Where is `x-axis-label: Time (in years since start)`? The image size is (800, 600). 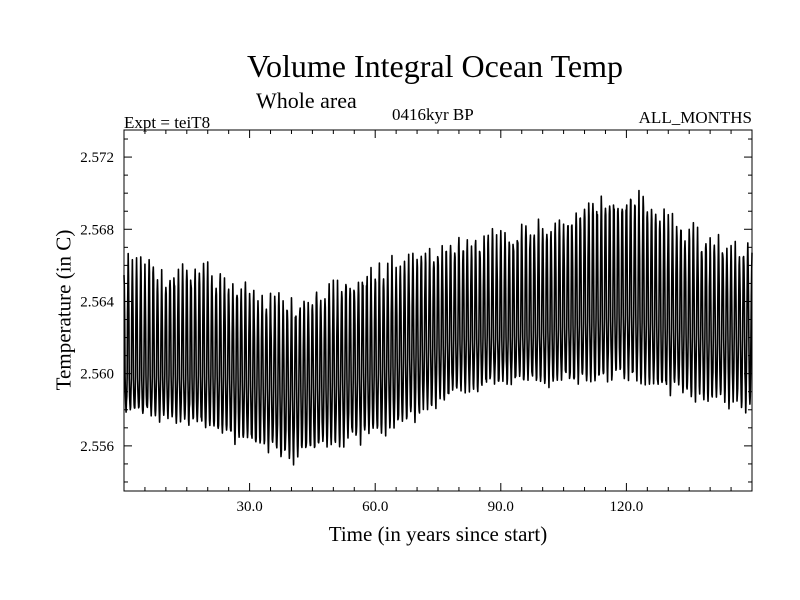 x-axis-label: Time (in years since start) is located at coordinates (438, 534).